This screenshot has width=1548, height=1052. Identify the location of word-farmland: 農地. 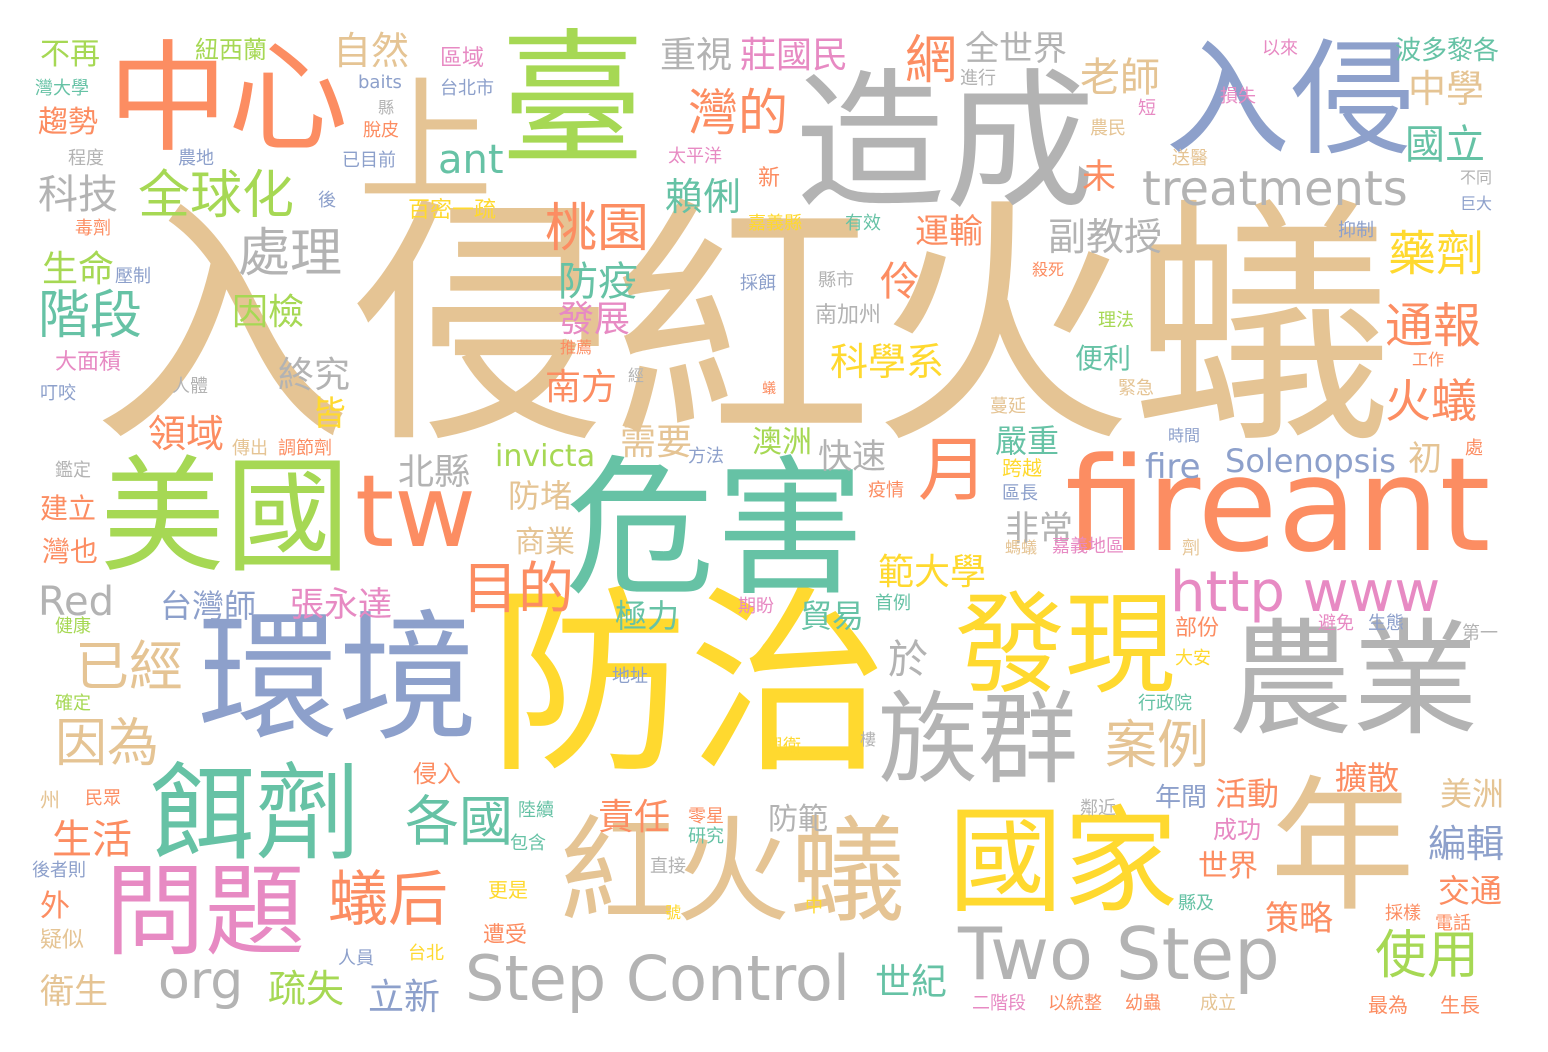
(196, 158).